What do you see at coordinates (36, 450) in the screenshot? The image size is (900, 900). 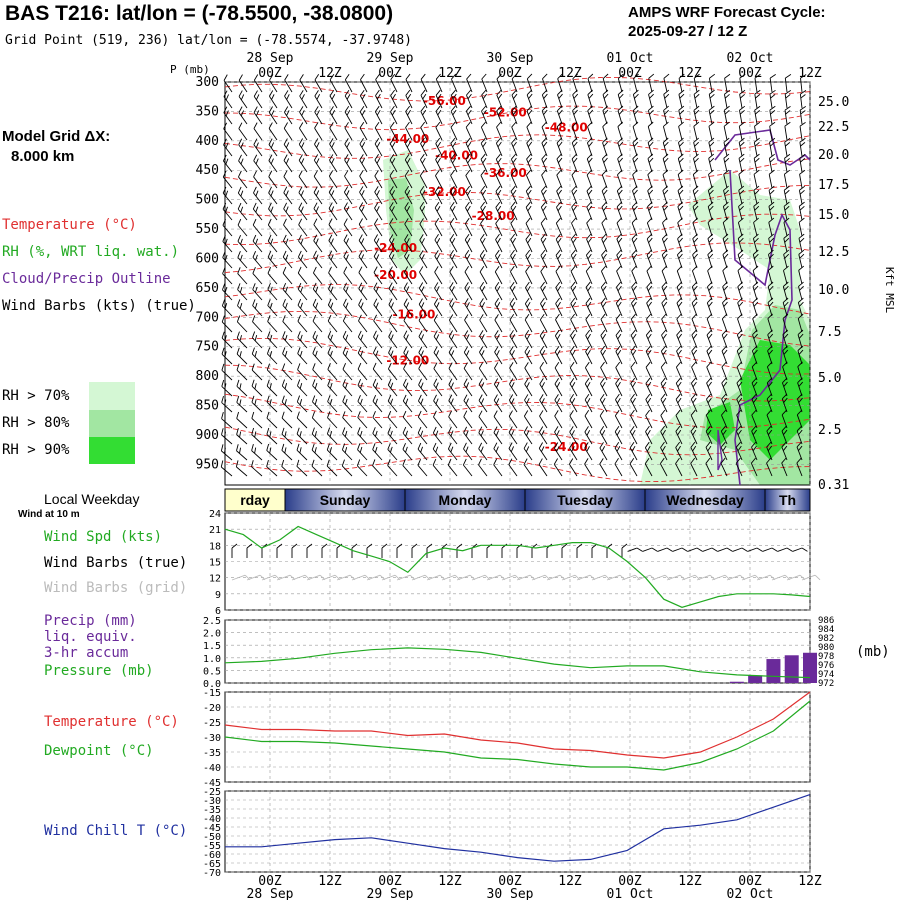 I see `rh90-label: RH > 90%` at bounding box center [36, 450].